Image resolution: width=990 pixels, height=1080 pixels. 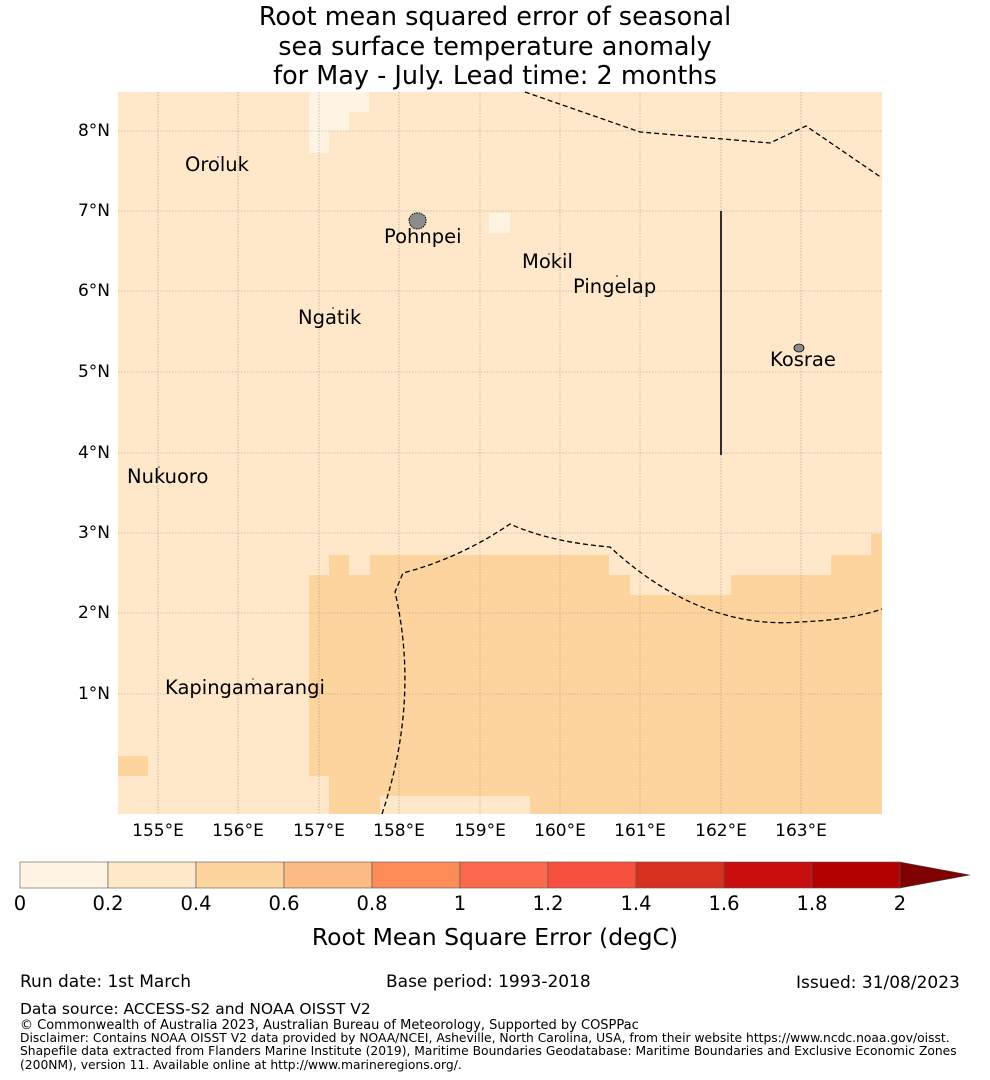 What do you see at coordinates (399, 831) in the screenshot?
I see `lon-label-158e: 158°E` at bounding box center [399, 831].